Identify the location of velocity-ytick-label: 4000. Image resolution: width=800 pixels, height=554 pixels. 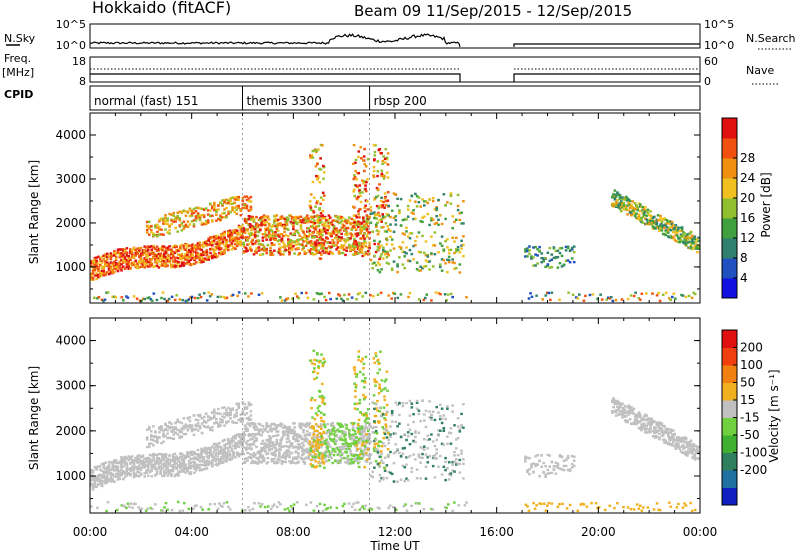
(70, 341).